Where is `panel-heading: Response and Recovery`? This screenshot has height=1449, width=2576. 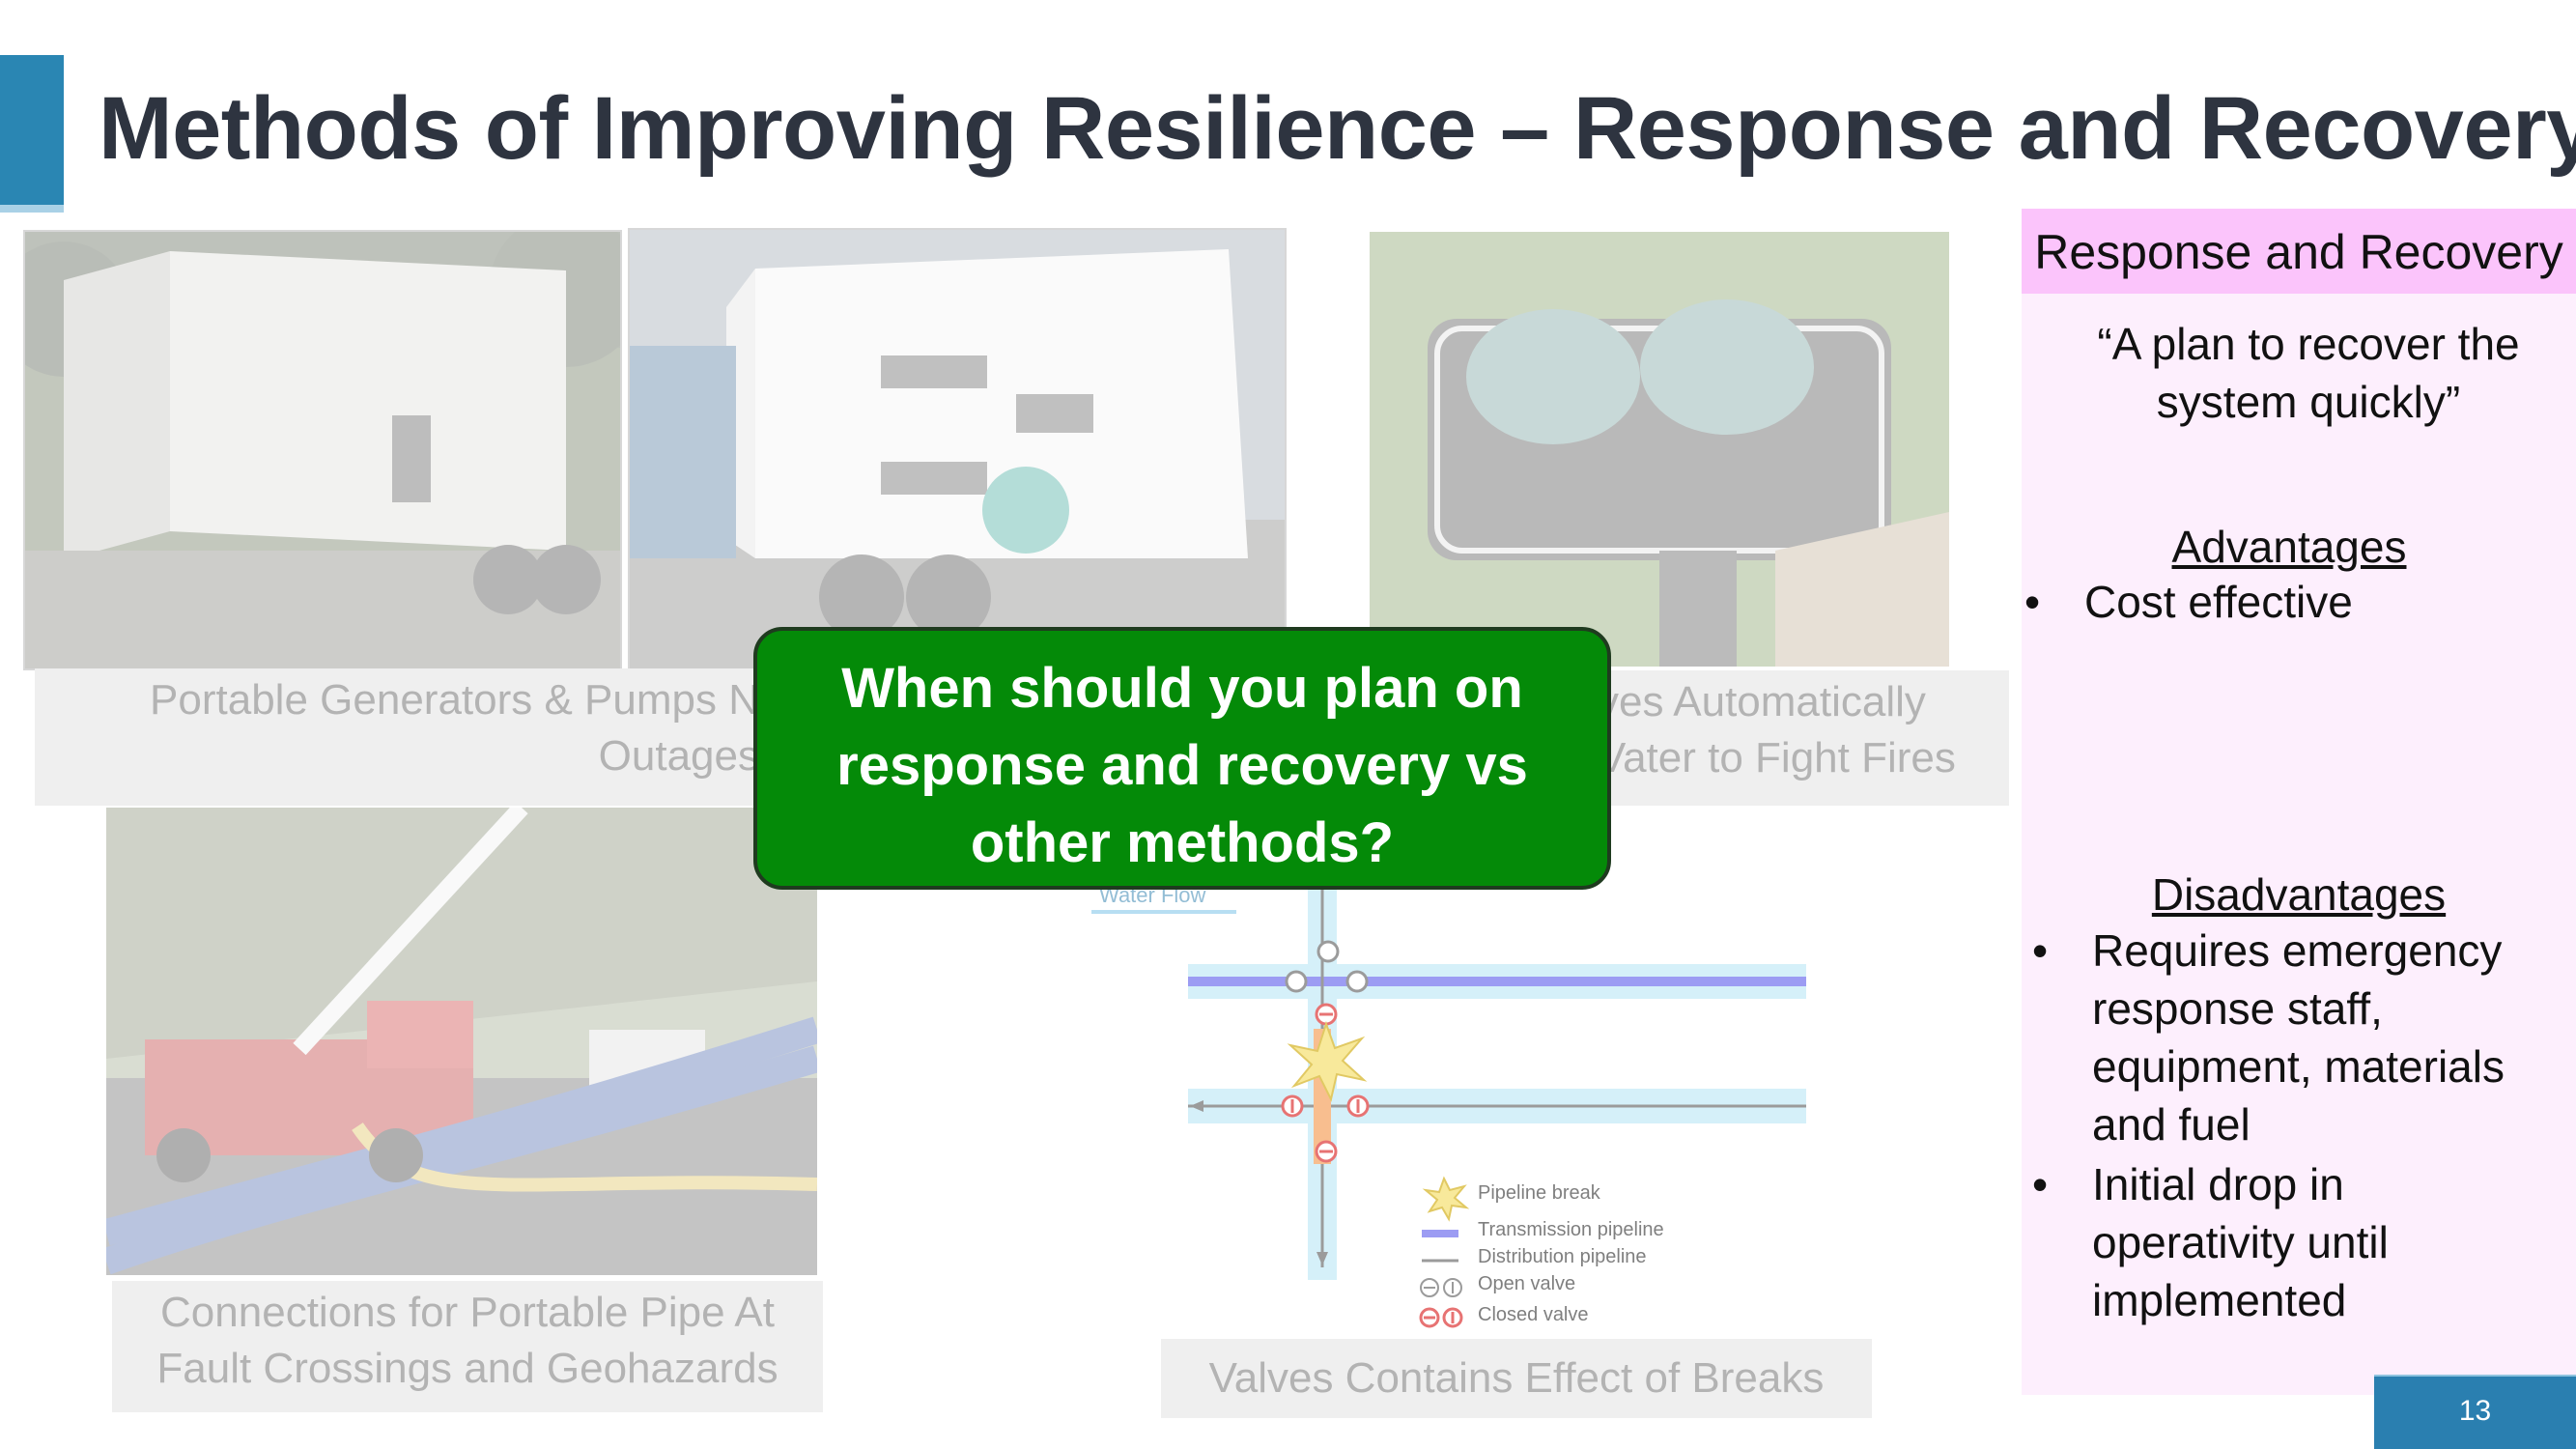
panel-heading: Response and Recovery is located at coordinates (2299, 252).